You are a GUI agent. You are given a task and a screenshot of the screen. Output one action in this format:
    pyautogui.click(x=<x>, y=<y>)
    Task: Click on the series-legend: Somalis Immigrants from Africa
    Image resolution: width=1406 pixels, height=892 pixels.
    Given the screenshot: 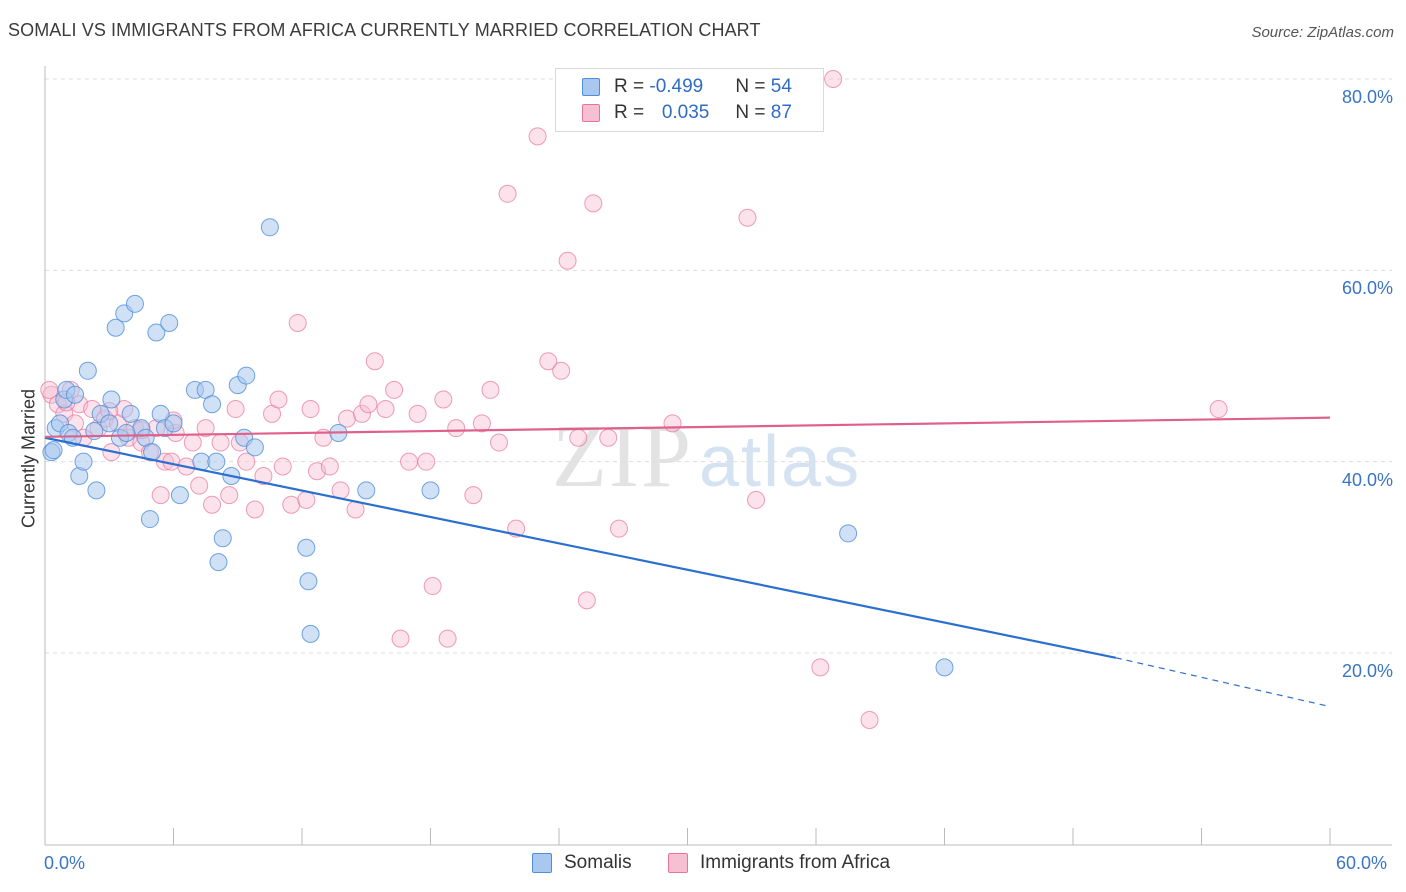 What is the action you would take?
    pyautogui.click(x=703, y=864)
    